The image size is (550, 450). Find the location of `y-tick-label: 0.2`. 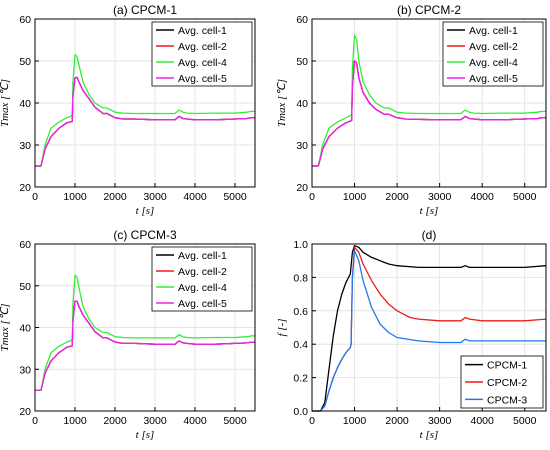

y-tick-label: 0.2 is located at coordinates (300, 379).